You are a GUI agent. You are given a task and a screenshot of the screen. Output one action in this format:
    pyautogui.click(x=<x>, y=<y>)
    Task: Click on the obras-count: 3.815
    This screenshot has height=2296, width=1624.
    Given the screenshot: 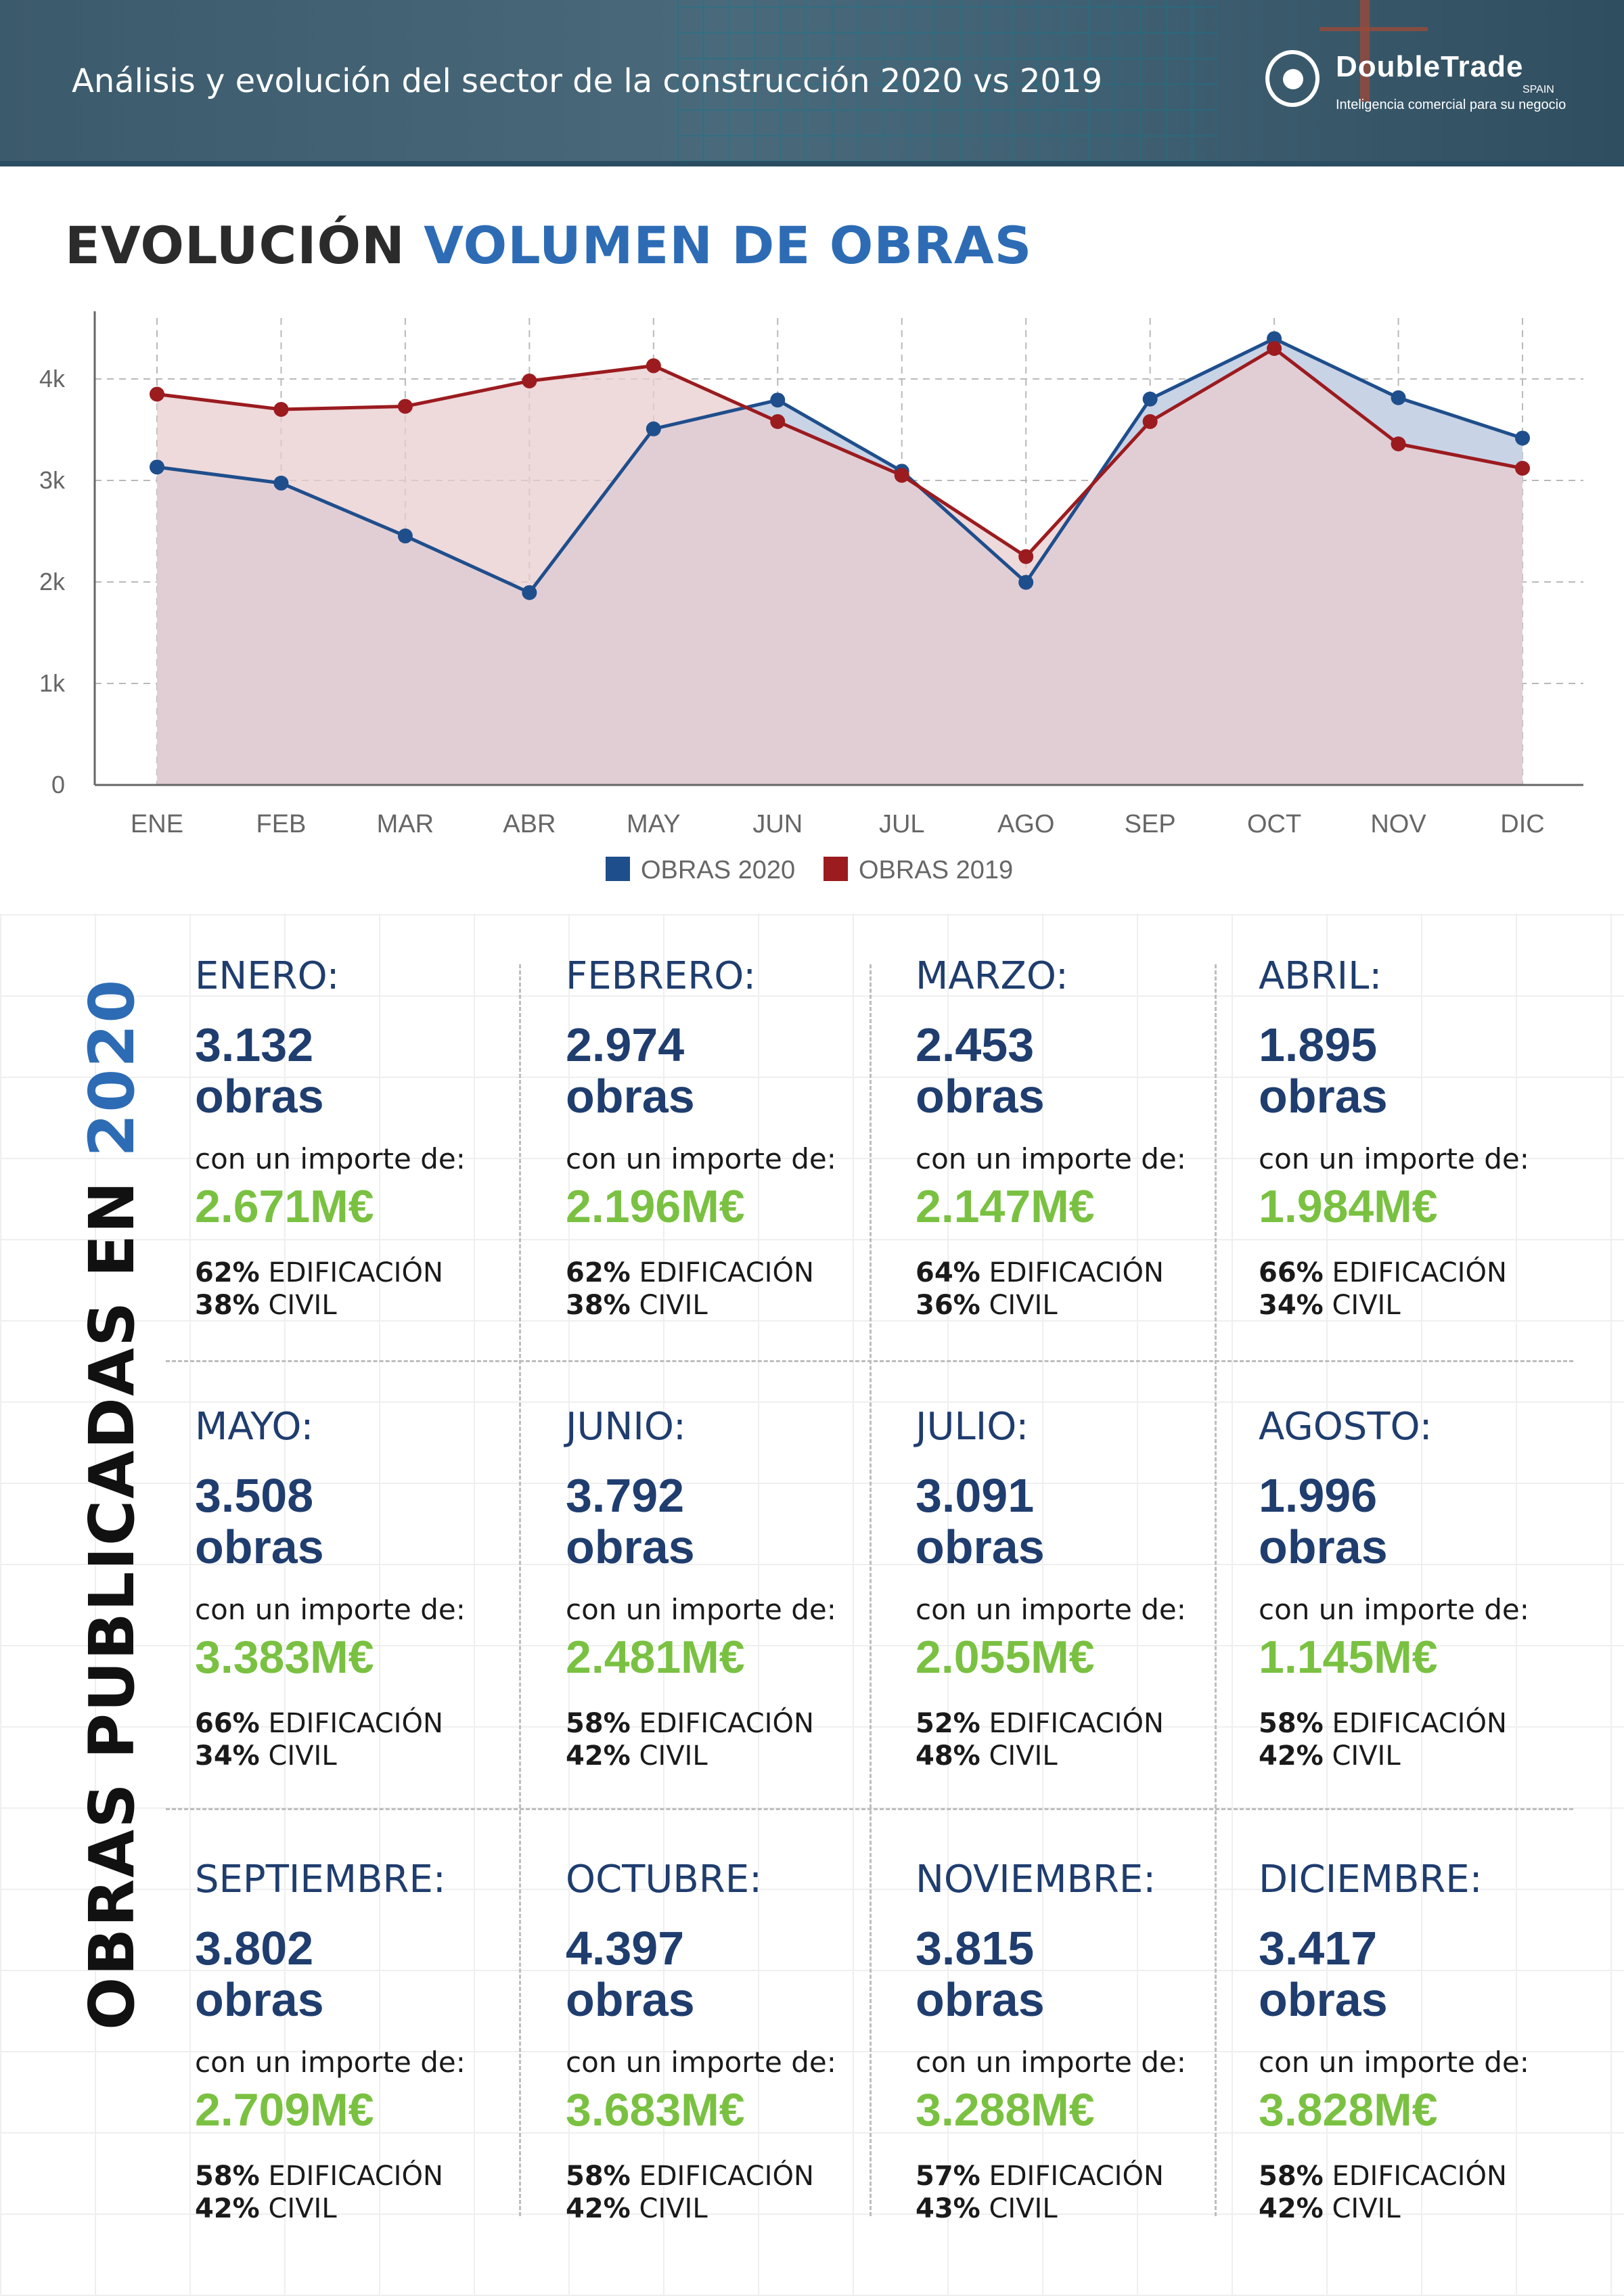 What is the action you would take?
    pyautogui.click(x=975, y=1948)
    